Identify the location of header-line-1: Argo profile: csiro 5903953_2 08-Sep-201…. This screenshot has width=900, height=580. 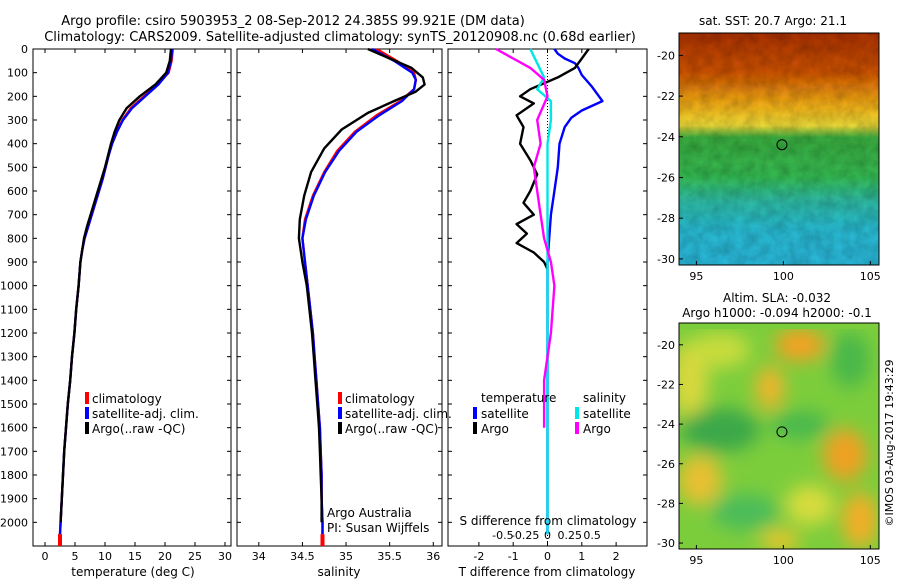
(293, 21).